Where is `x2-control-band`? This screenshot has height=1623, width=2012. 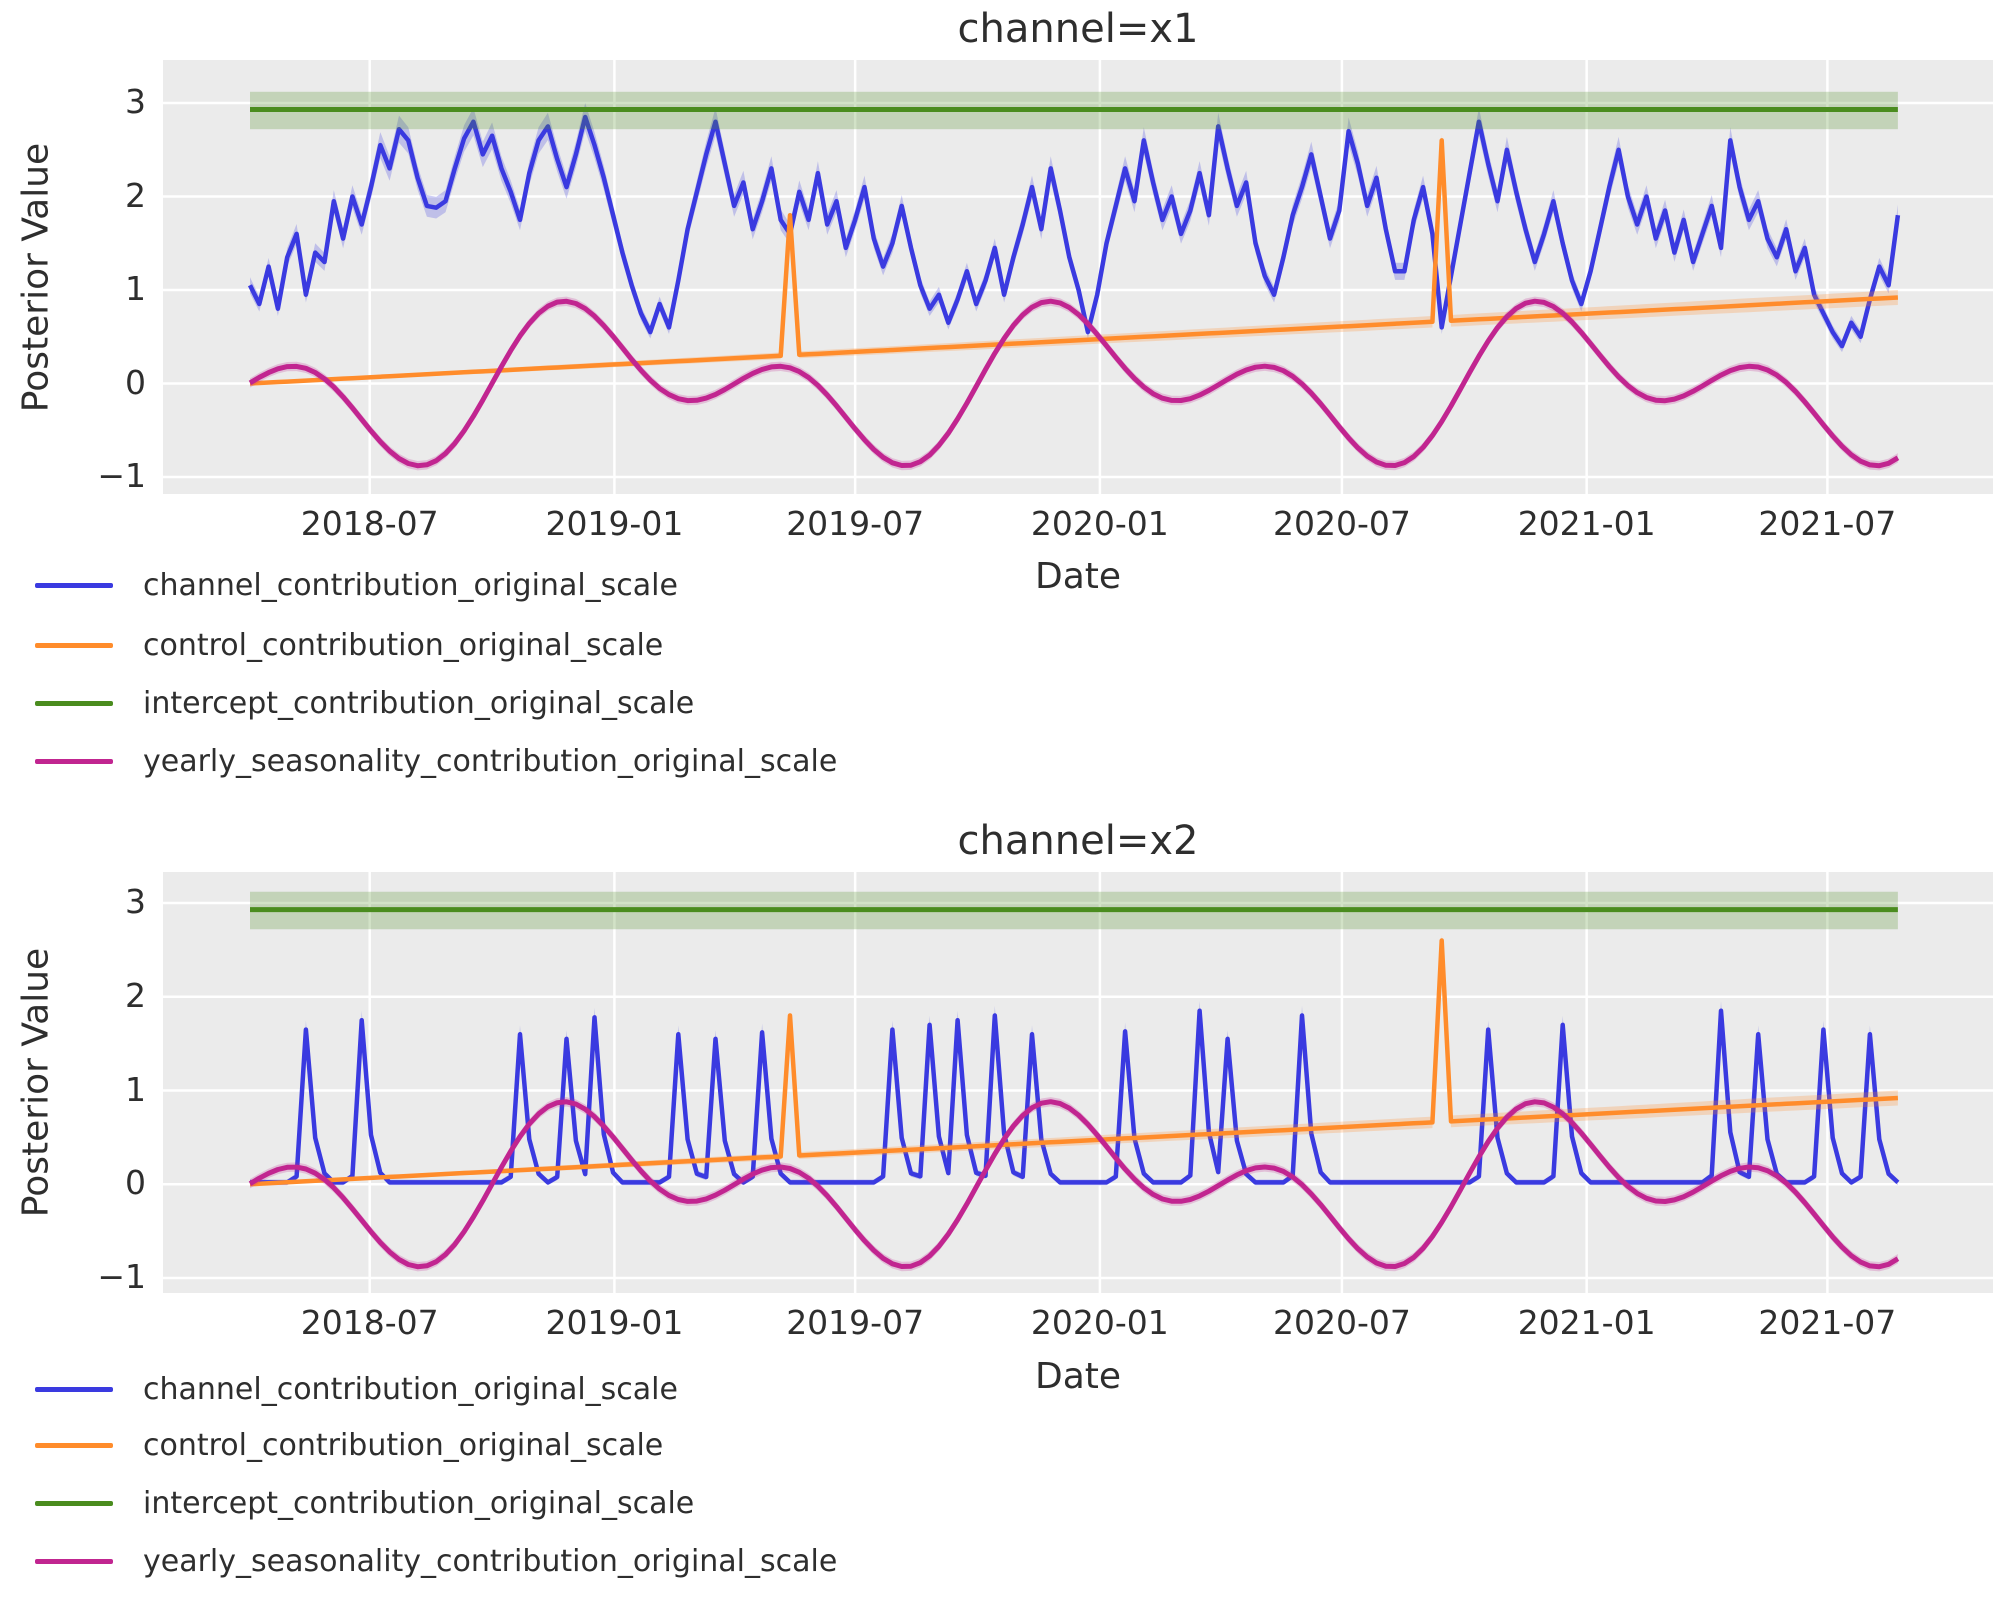
x2-control-band is located at coordinates (1074, 1060).